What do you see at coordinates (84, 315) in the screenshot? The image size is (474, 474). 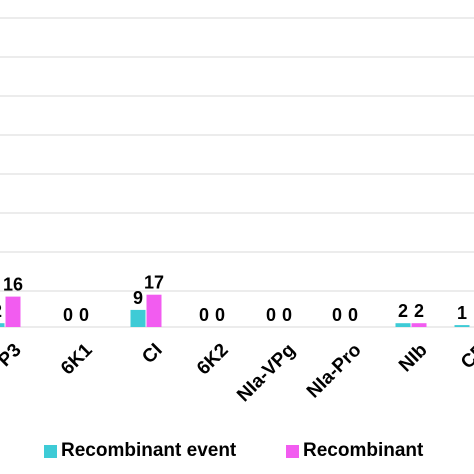 I see `data-label-recombinant-6k1: 0` at bounding box center [84, 315].